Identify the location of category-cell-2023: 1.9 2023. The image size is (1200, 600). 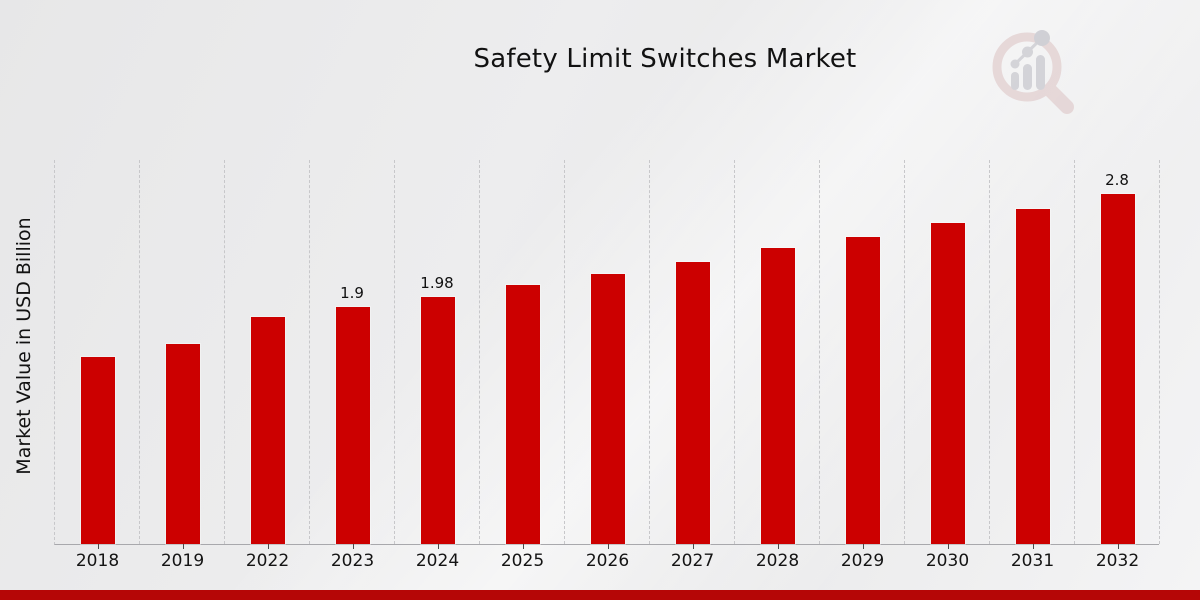
(352, 365).